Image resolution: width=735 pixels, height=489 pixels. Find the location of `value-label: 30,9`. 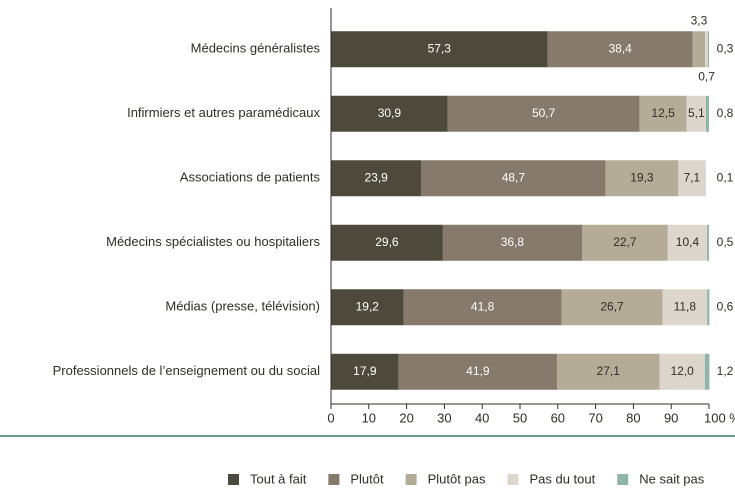

value-label: 30,9 is located at coordinates (390, 113).